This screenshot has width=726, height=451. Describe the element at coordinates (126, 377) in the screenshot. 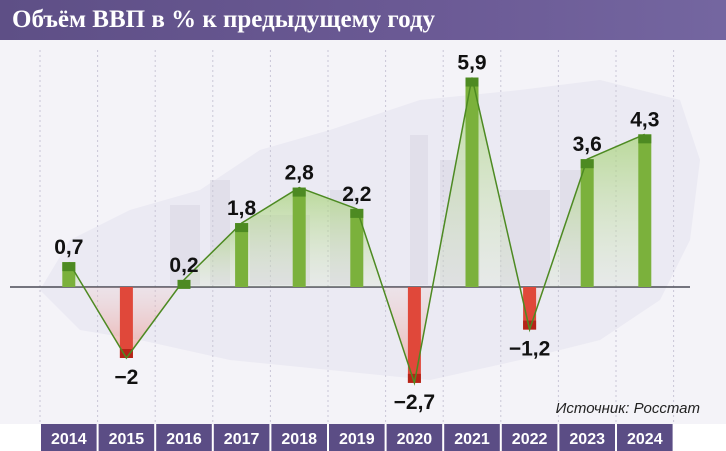

I see `data-label: −2` at that location.